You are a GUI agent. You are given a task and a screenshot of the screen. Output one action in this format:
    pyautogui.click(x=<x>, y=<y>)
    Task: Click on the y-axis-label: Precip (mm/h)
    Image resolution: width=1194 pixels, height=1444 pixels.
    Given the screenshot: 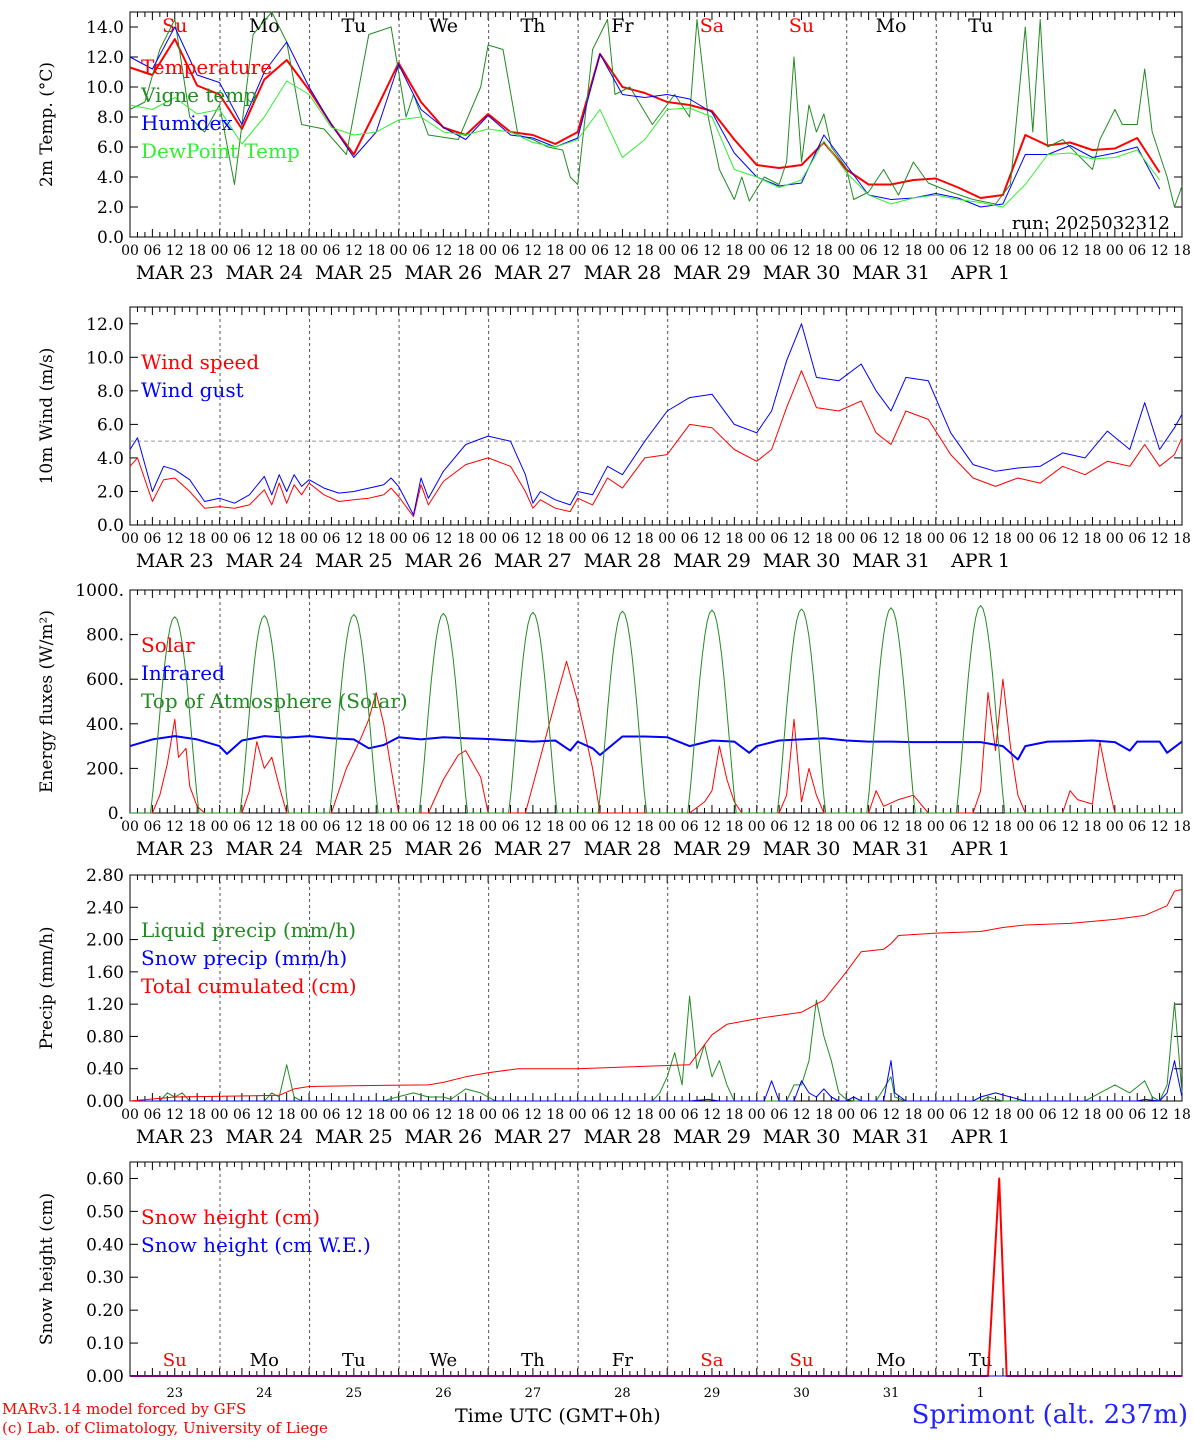 What is the action you would take?
    pyautogui.click(x=47, y=987)
    